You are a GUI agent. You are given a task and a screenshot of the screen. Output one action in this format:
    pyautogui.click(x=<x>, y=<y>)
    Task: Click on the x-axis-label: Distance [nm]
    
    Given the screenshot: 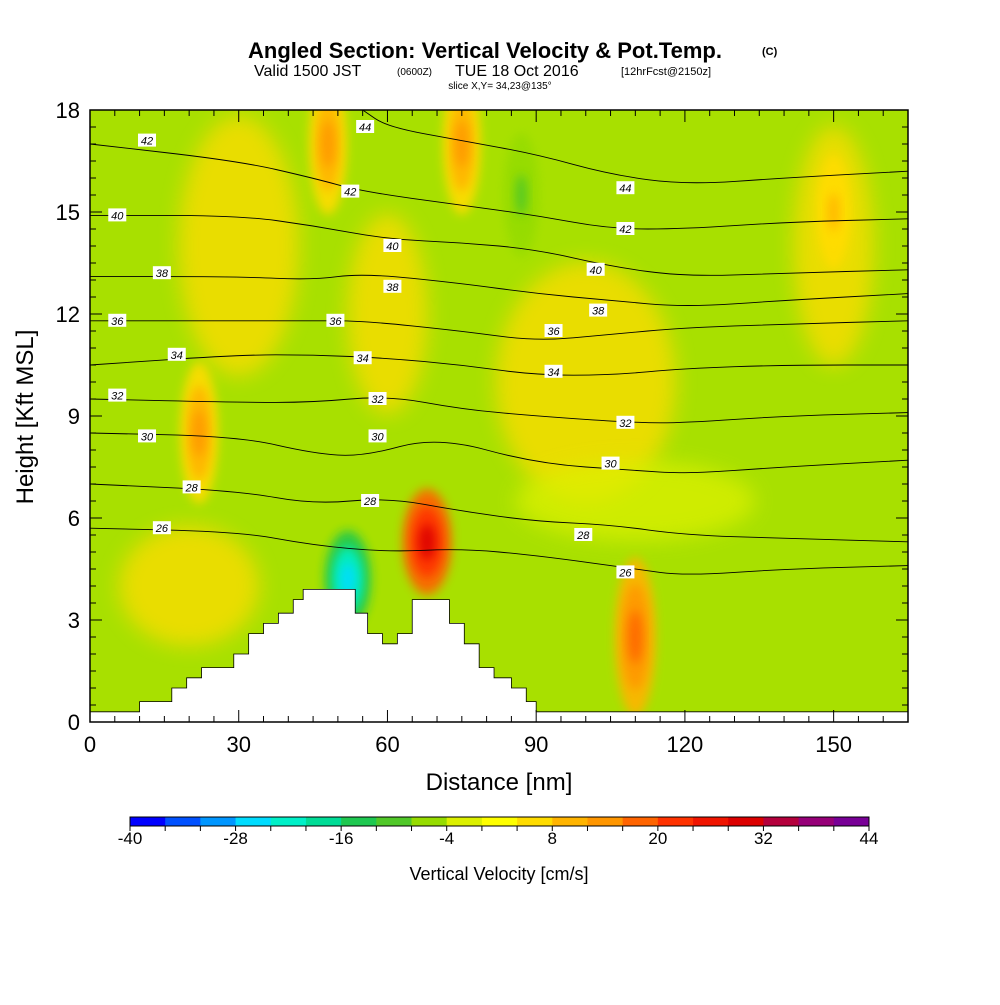 What is the action you would take?
    pyautogui.click(x=499, y=782)
    